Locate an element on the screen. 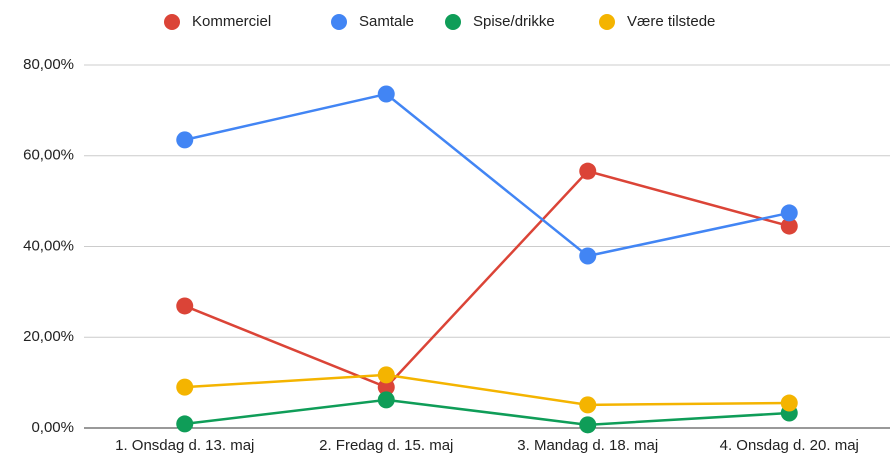  legend-label: Kommerciel is located at coordinates (231, 21).